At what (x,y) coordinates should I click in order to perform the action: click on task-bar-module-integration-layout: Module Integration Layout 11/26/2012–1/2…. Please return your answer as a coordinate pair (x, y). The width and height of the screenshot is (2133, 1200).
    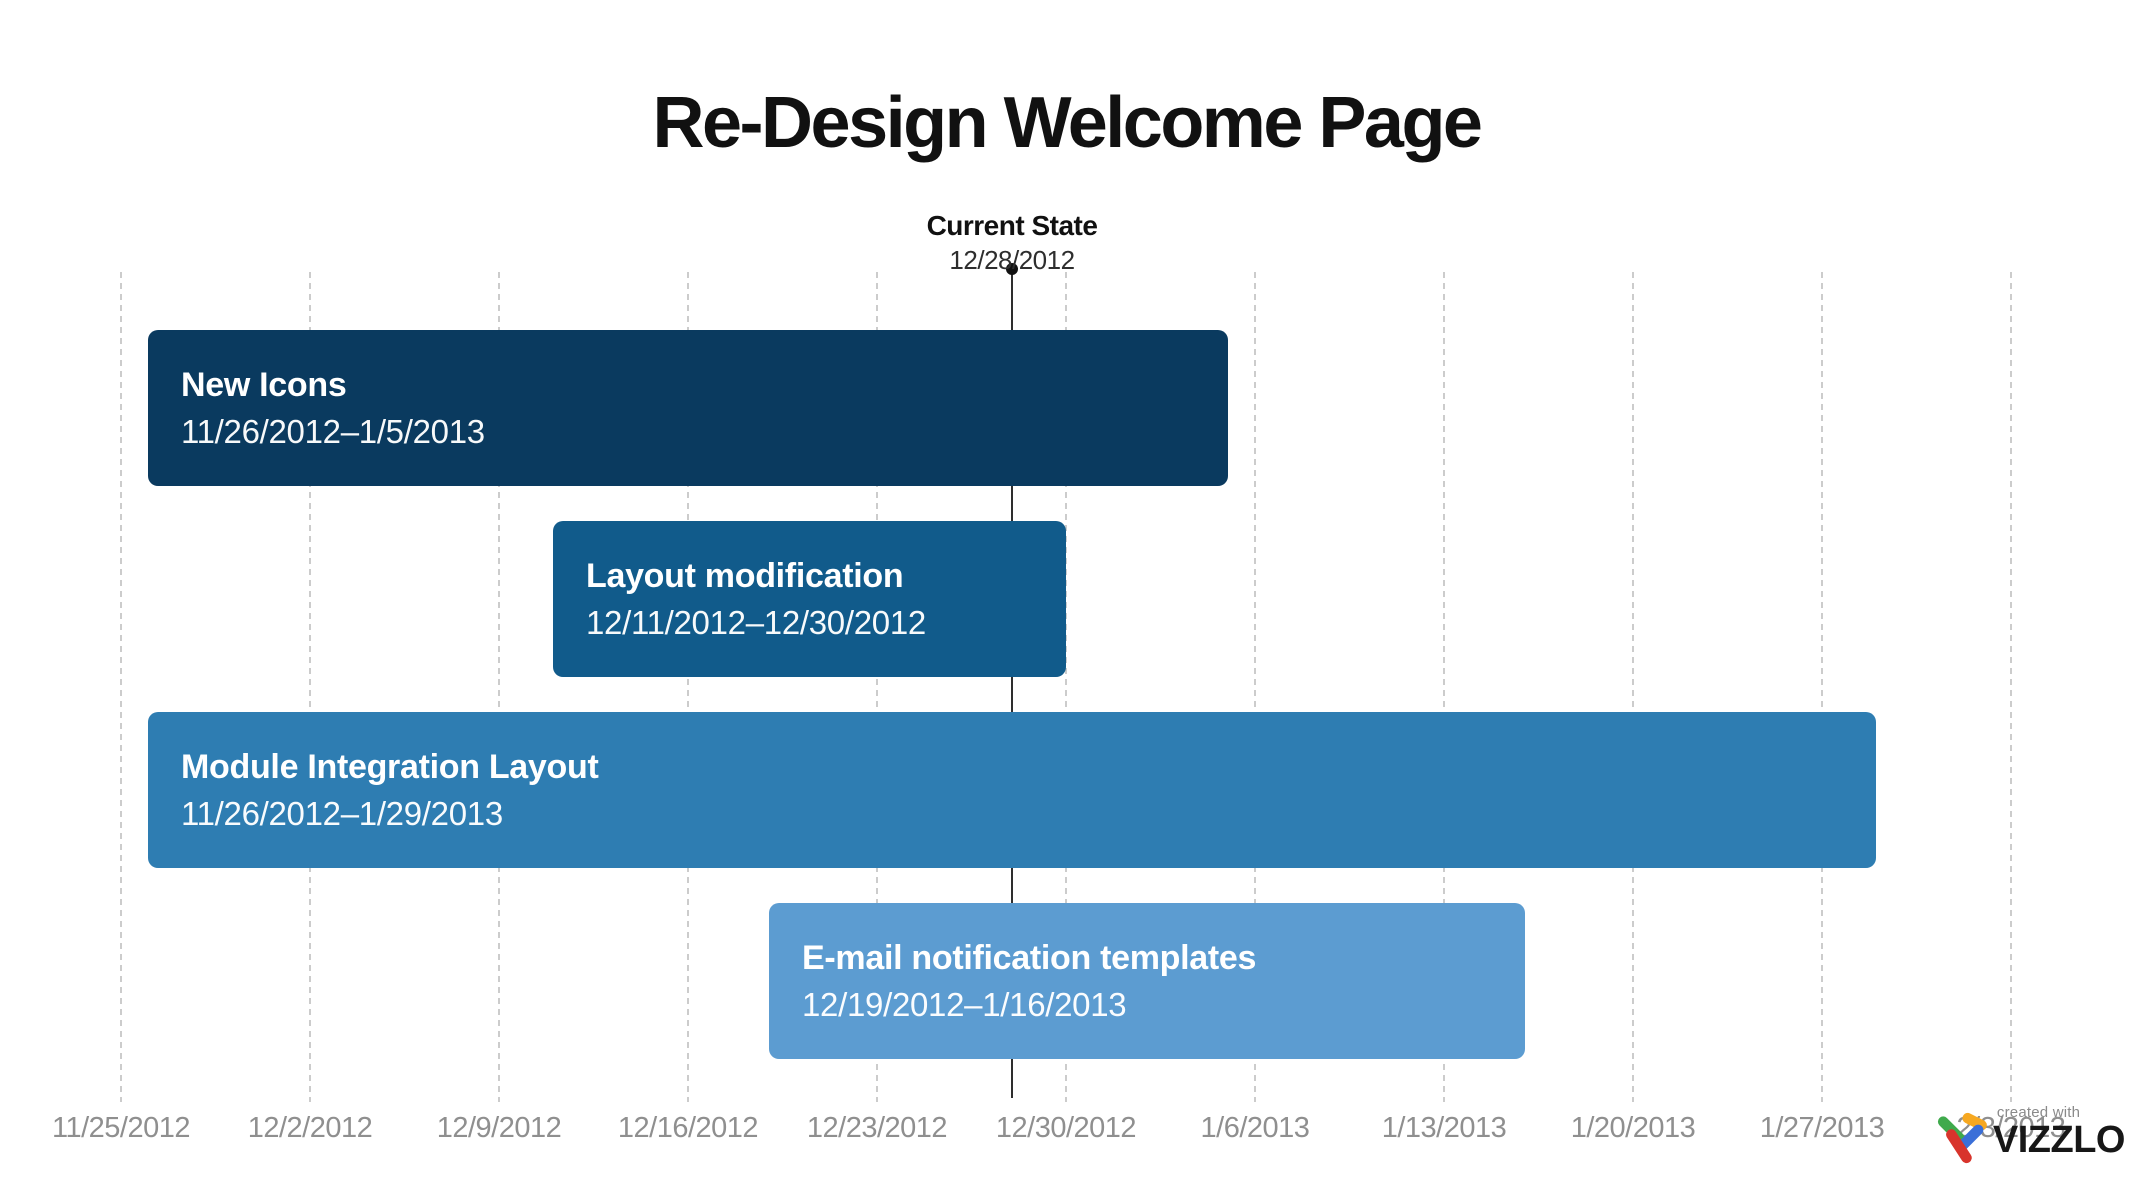
    Looking at the image, I should click on (1012, 790).